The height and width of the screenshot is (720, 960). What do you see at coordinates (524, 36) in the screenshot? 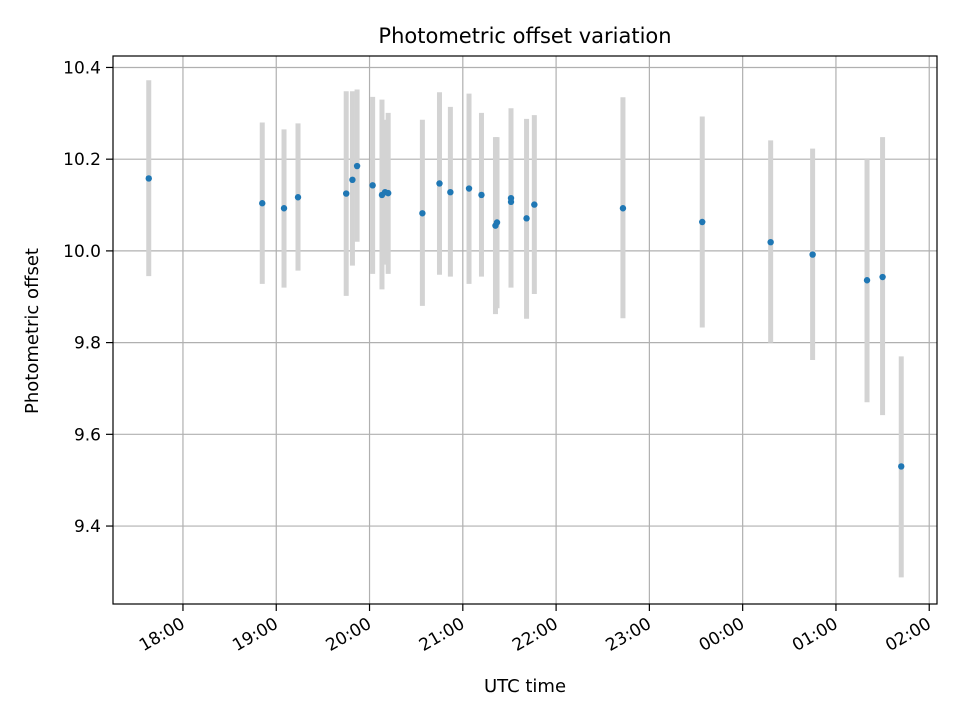
I see `chart-title: Photometric offset variation` at bounding box center [524, 36].